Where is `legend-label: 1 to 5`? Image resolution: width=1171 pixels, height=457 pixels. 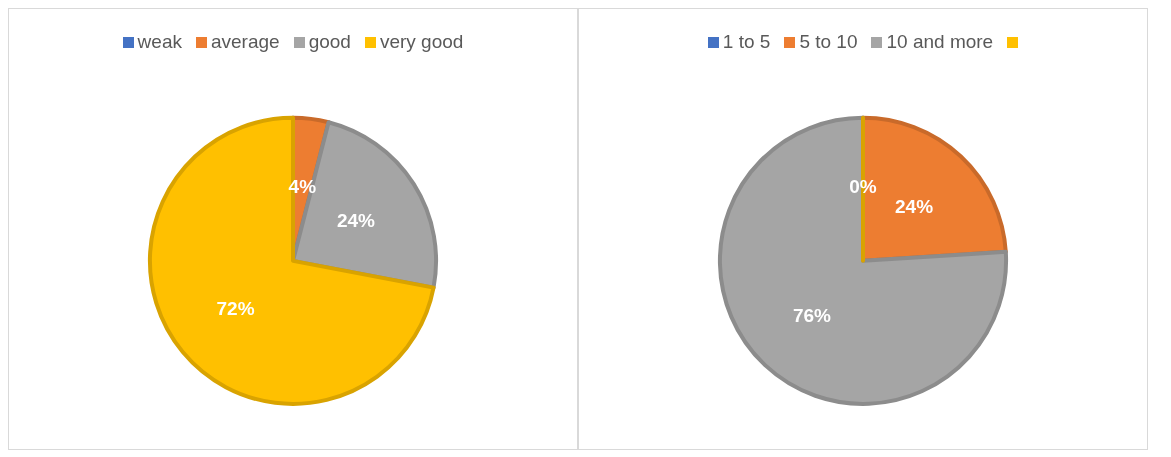
legend-label: 1 to 5 is located at coordinates (746, 42).